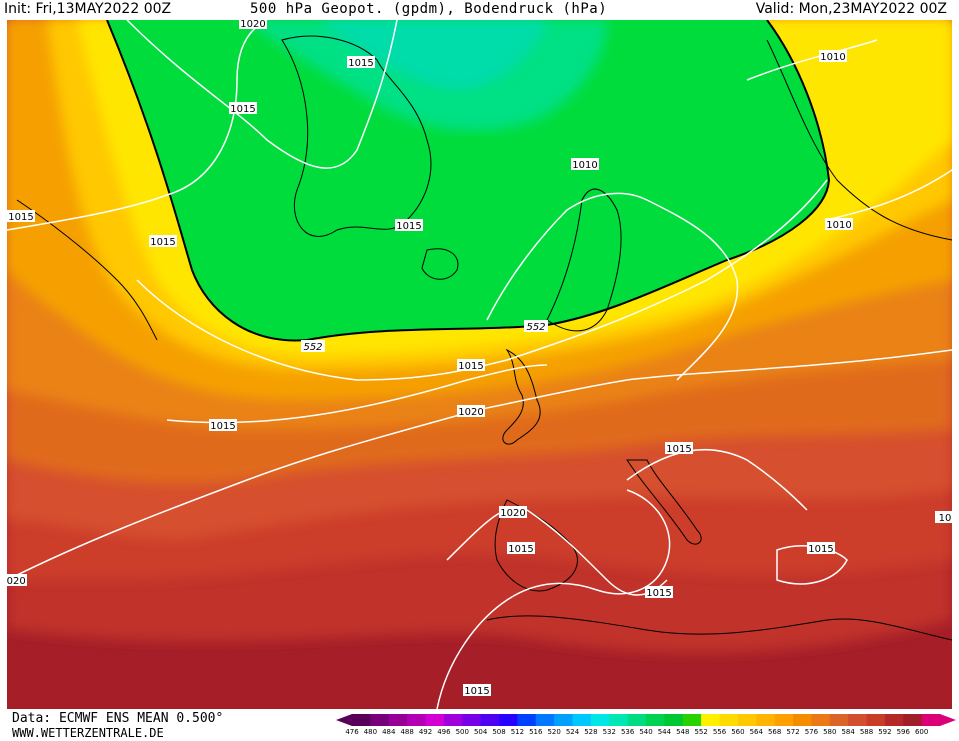  I want to click on iceland-coast, so click(440, 264).